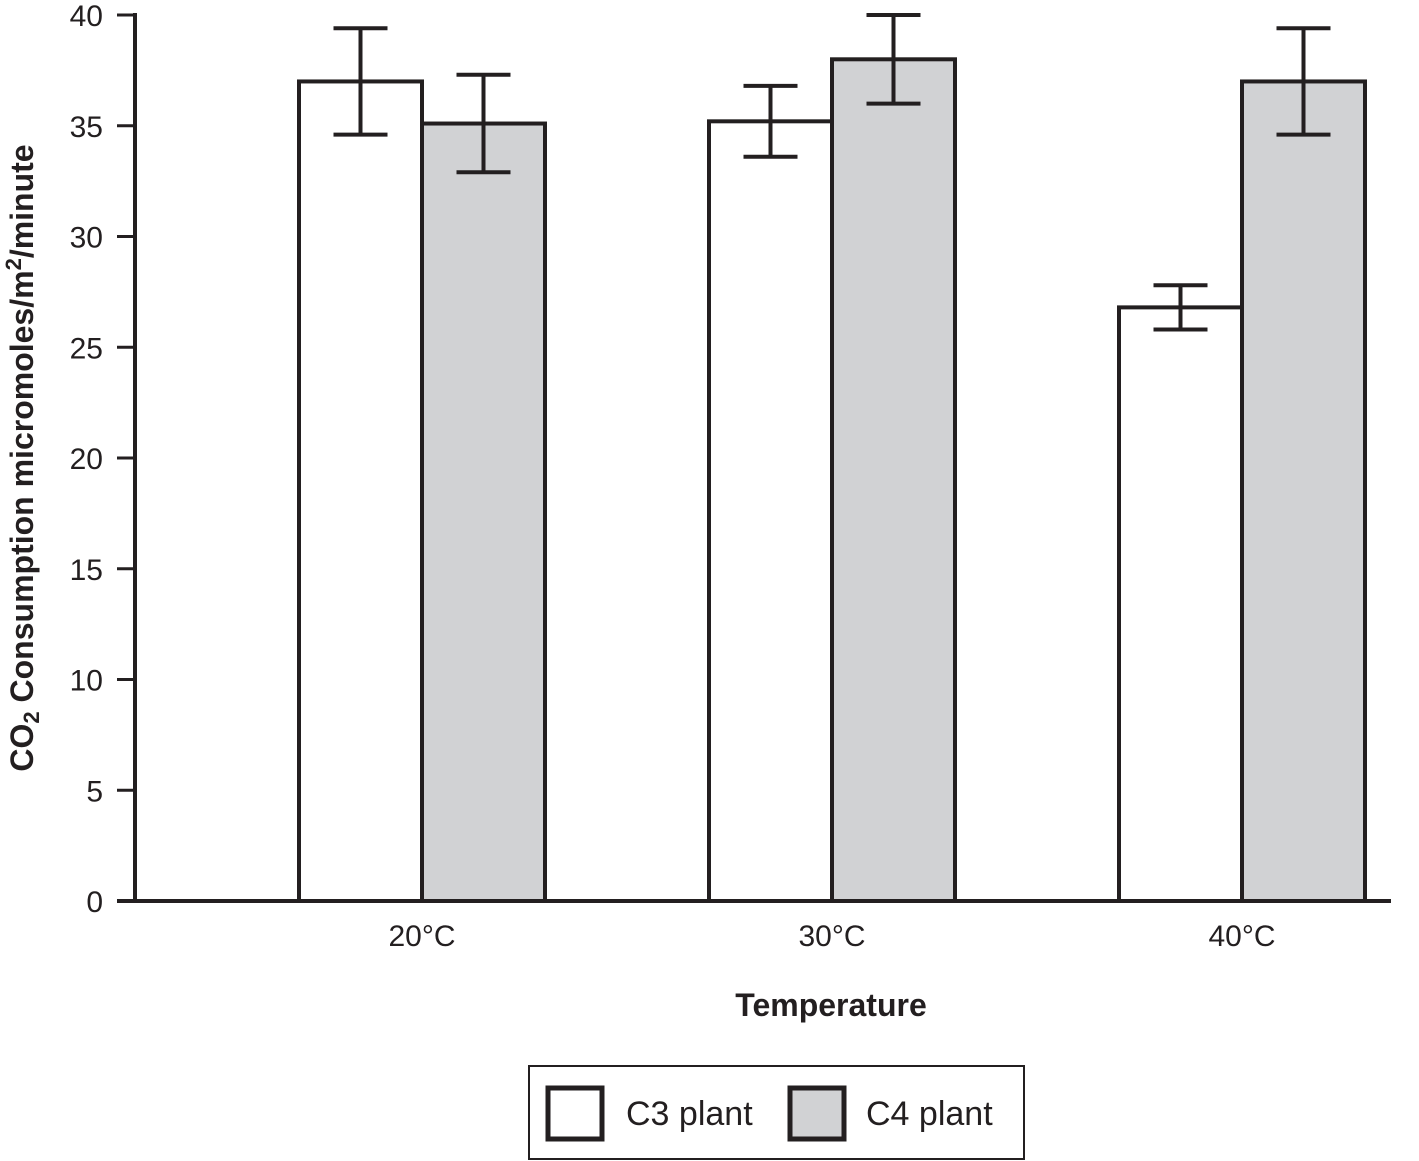 The height and width of the screenshot is (1161, 1419). I want to click on legend-box, so click(776, 1112).